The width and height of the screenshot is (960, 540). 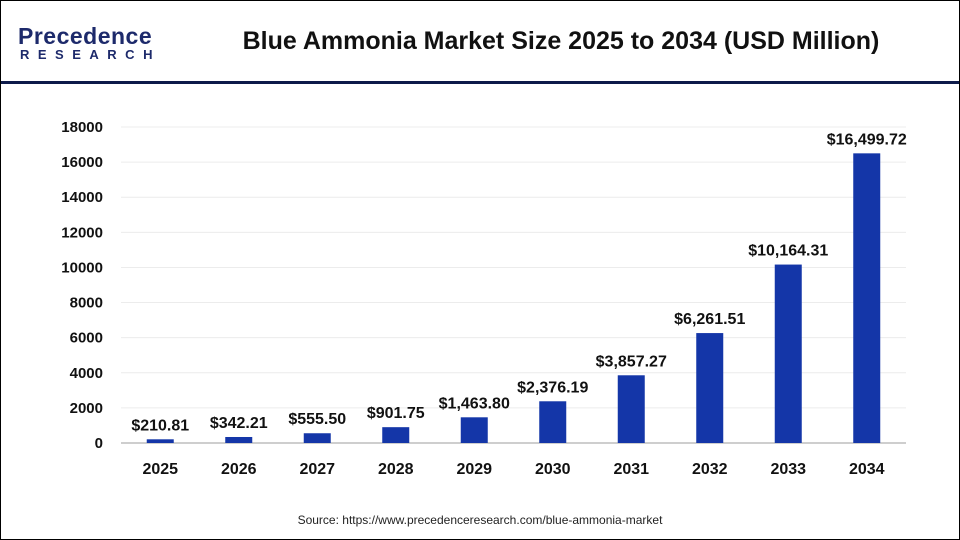 I want to click on y-tick-label: 2000, so click(x=86, y=408).